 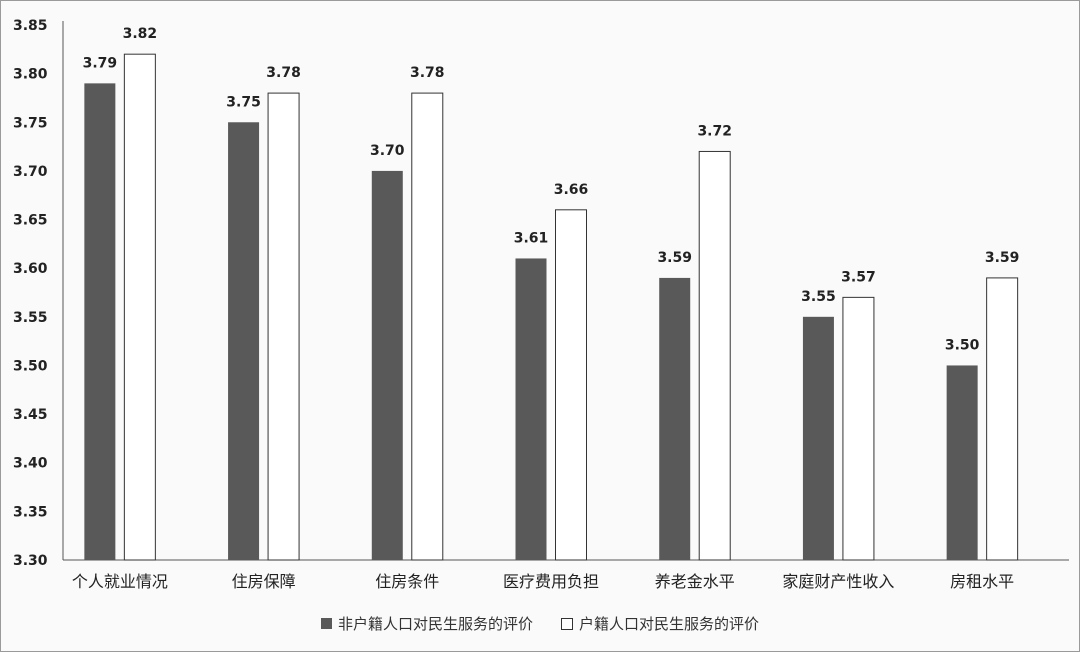 What do you see at coordinates (838, 581) in the screenshot?
I see `x-category-label: 家庭财产性收入` at bounding box center [838, 581].